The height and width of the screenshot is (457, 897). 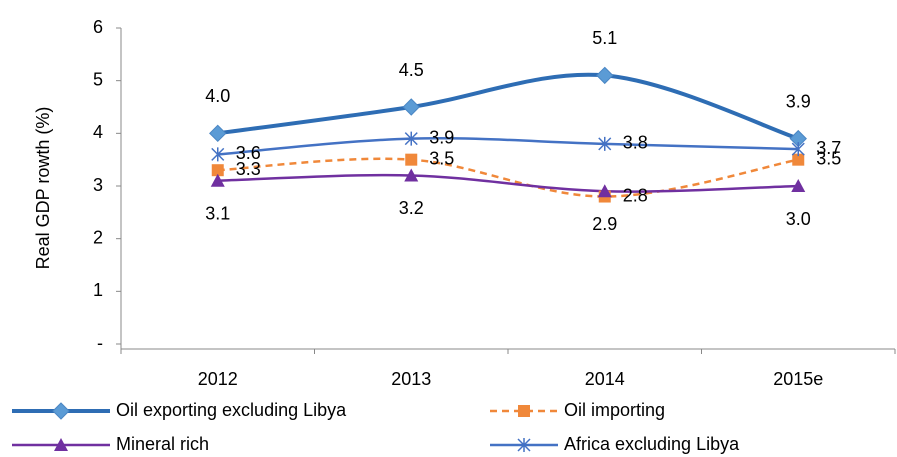 I want to click on x-tick-label: 2015e, so click(x=798, y=379).